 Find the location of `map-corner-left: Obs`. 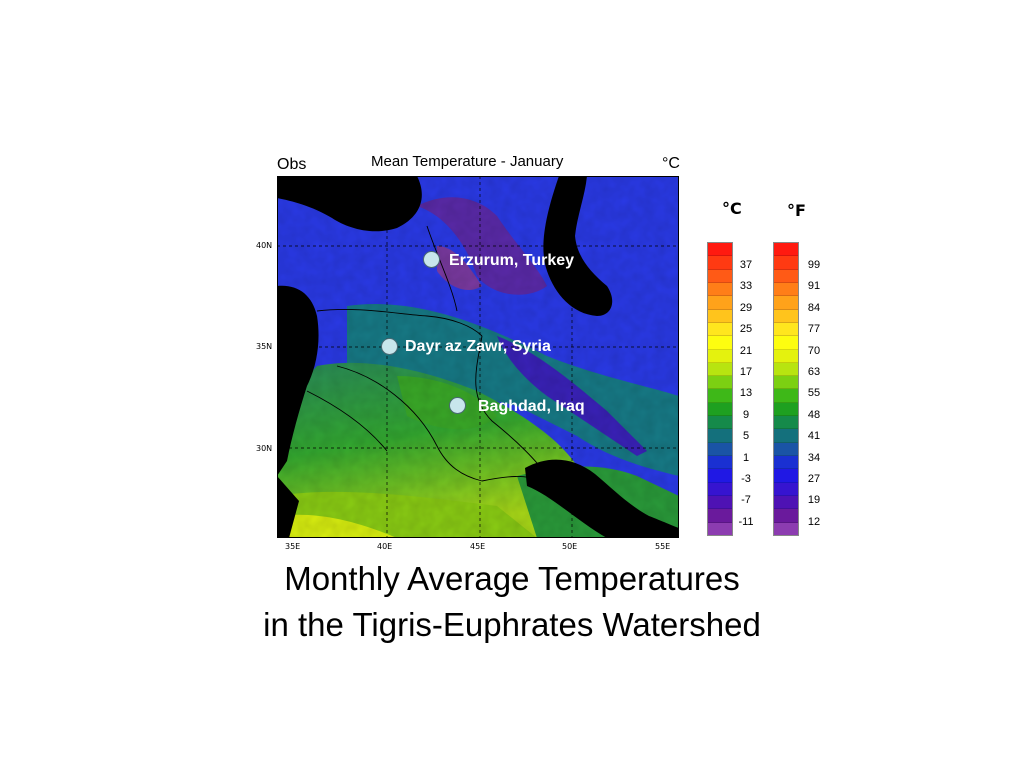

map-corner-left: Obs is located at coordinates (292, 164).